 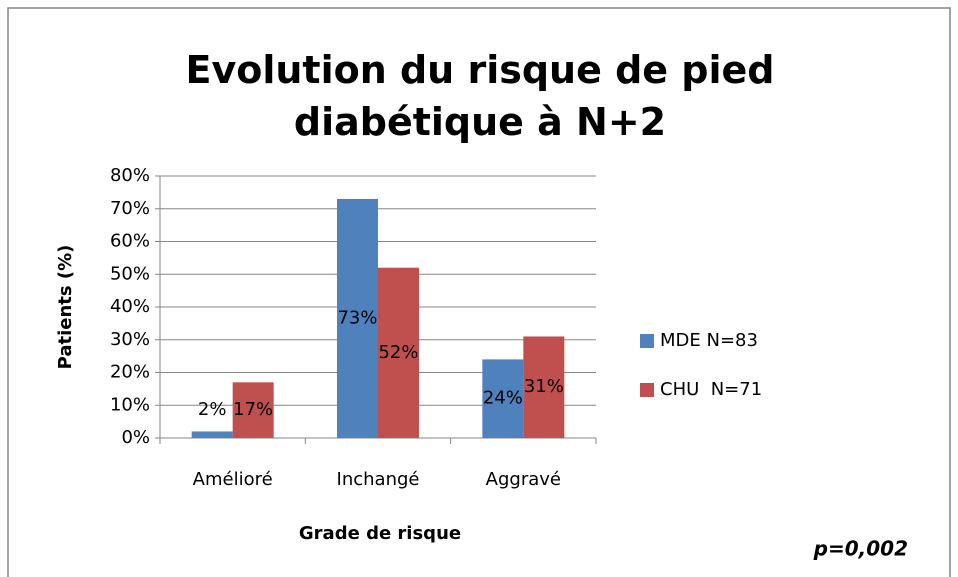 What do you see at coordinates (130, 241) in the screenshot?
I see `y-tick-label: 60%` at bounding box center [130, 241].